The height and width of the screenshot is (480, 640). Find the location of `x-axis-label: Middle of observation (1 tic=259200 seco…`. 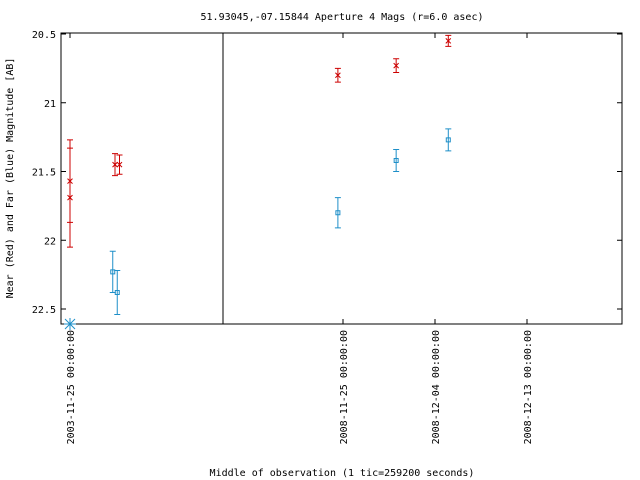

x-axis-label: Middle of observation (1 tic=259200 seco… is located at coordinates (342, 473).